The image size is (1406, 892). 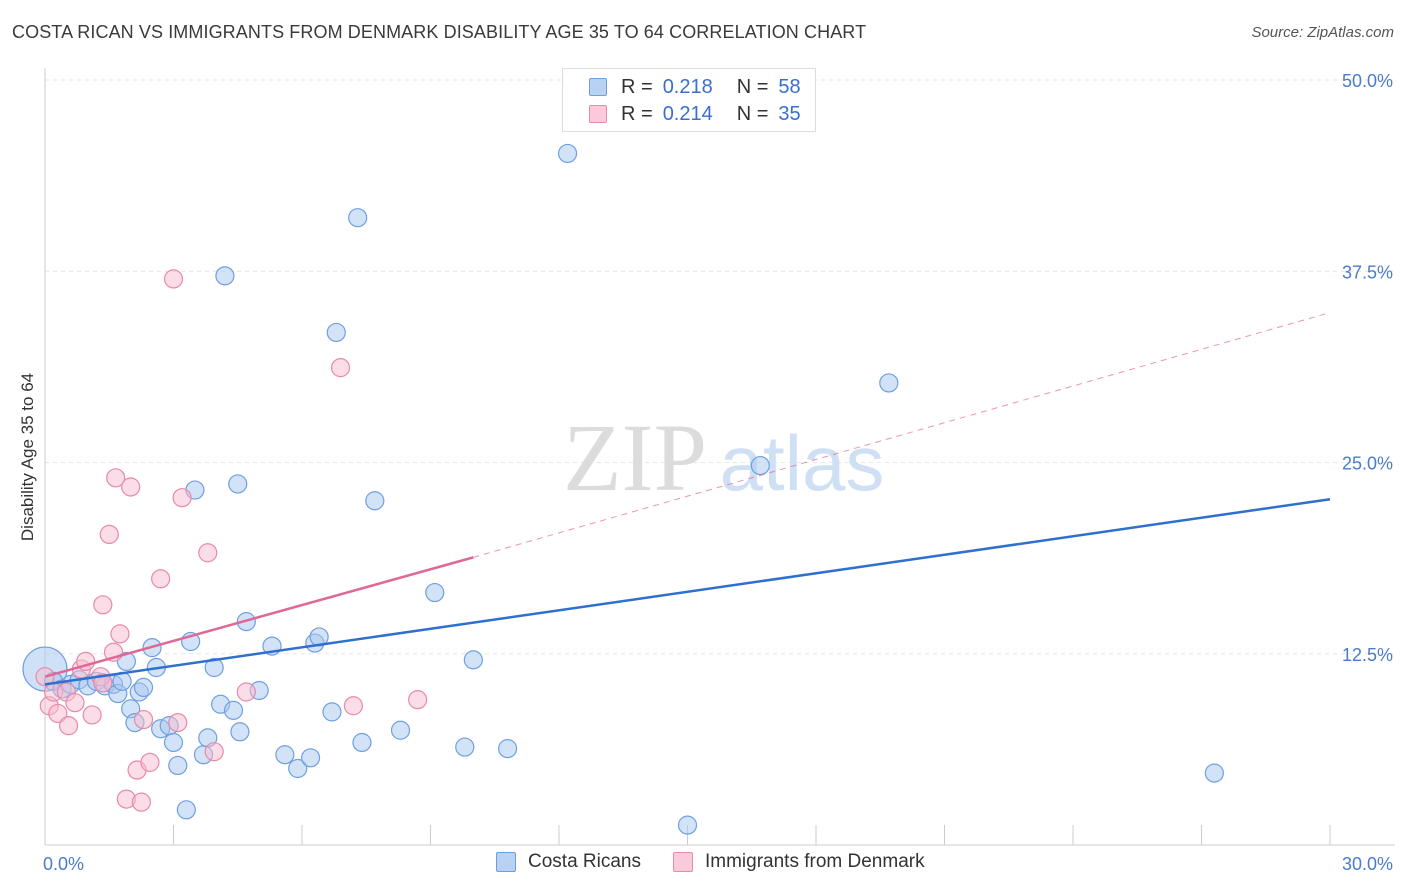 What do you see at coordinates (815, 861) in the screenshot?
I see `legend-label-denmark: Immigrants from Denmark` at bounding box center [815, 861].